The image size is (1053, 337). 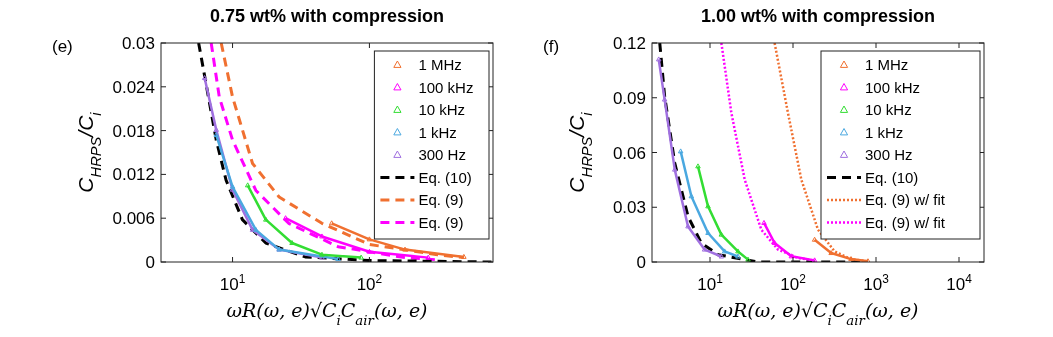 I want to click on x-tick-label: 10$^{4}$, so click(x=959, y=283).